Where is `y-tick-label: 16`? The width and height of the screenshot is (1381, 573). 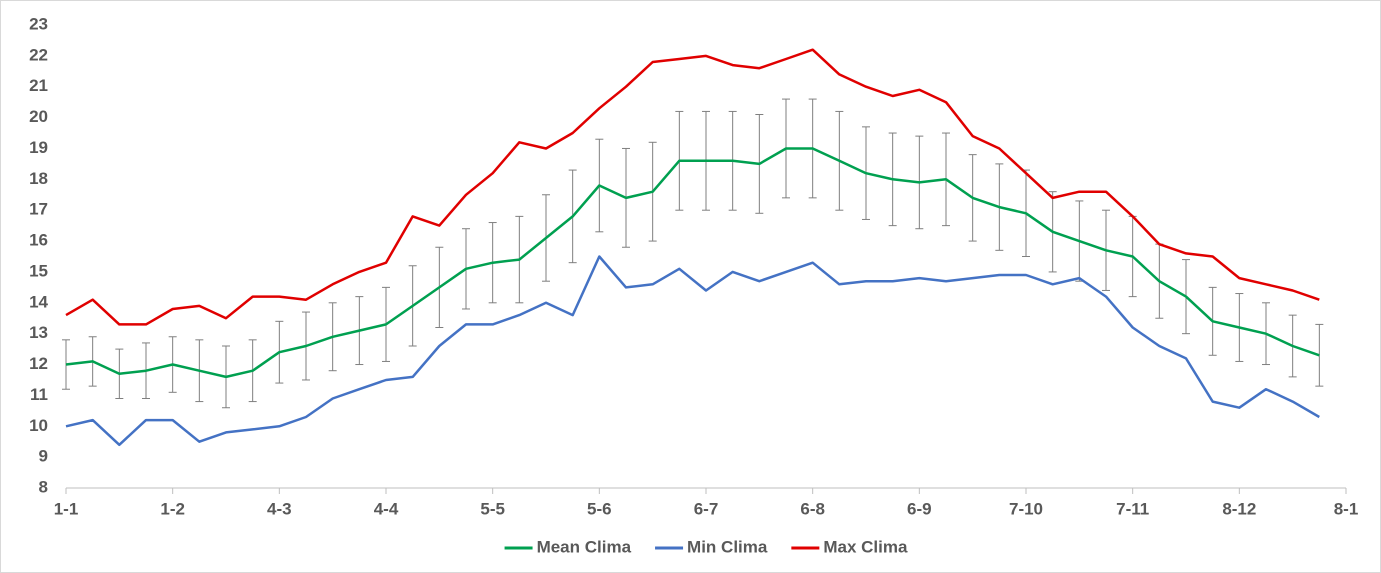 y-tick-label: 16 is located at coordinates (38, 240).